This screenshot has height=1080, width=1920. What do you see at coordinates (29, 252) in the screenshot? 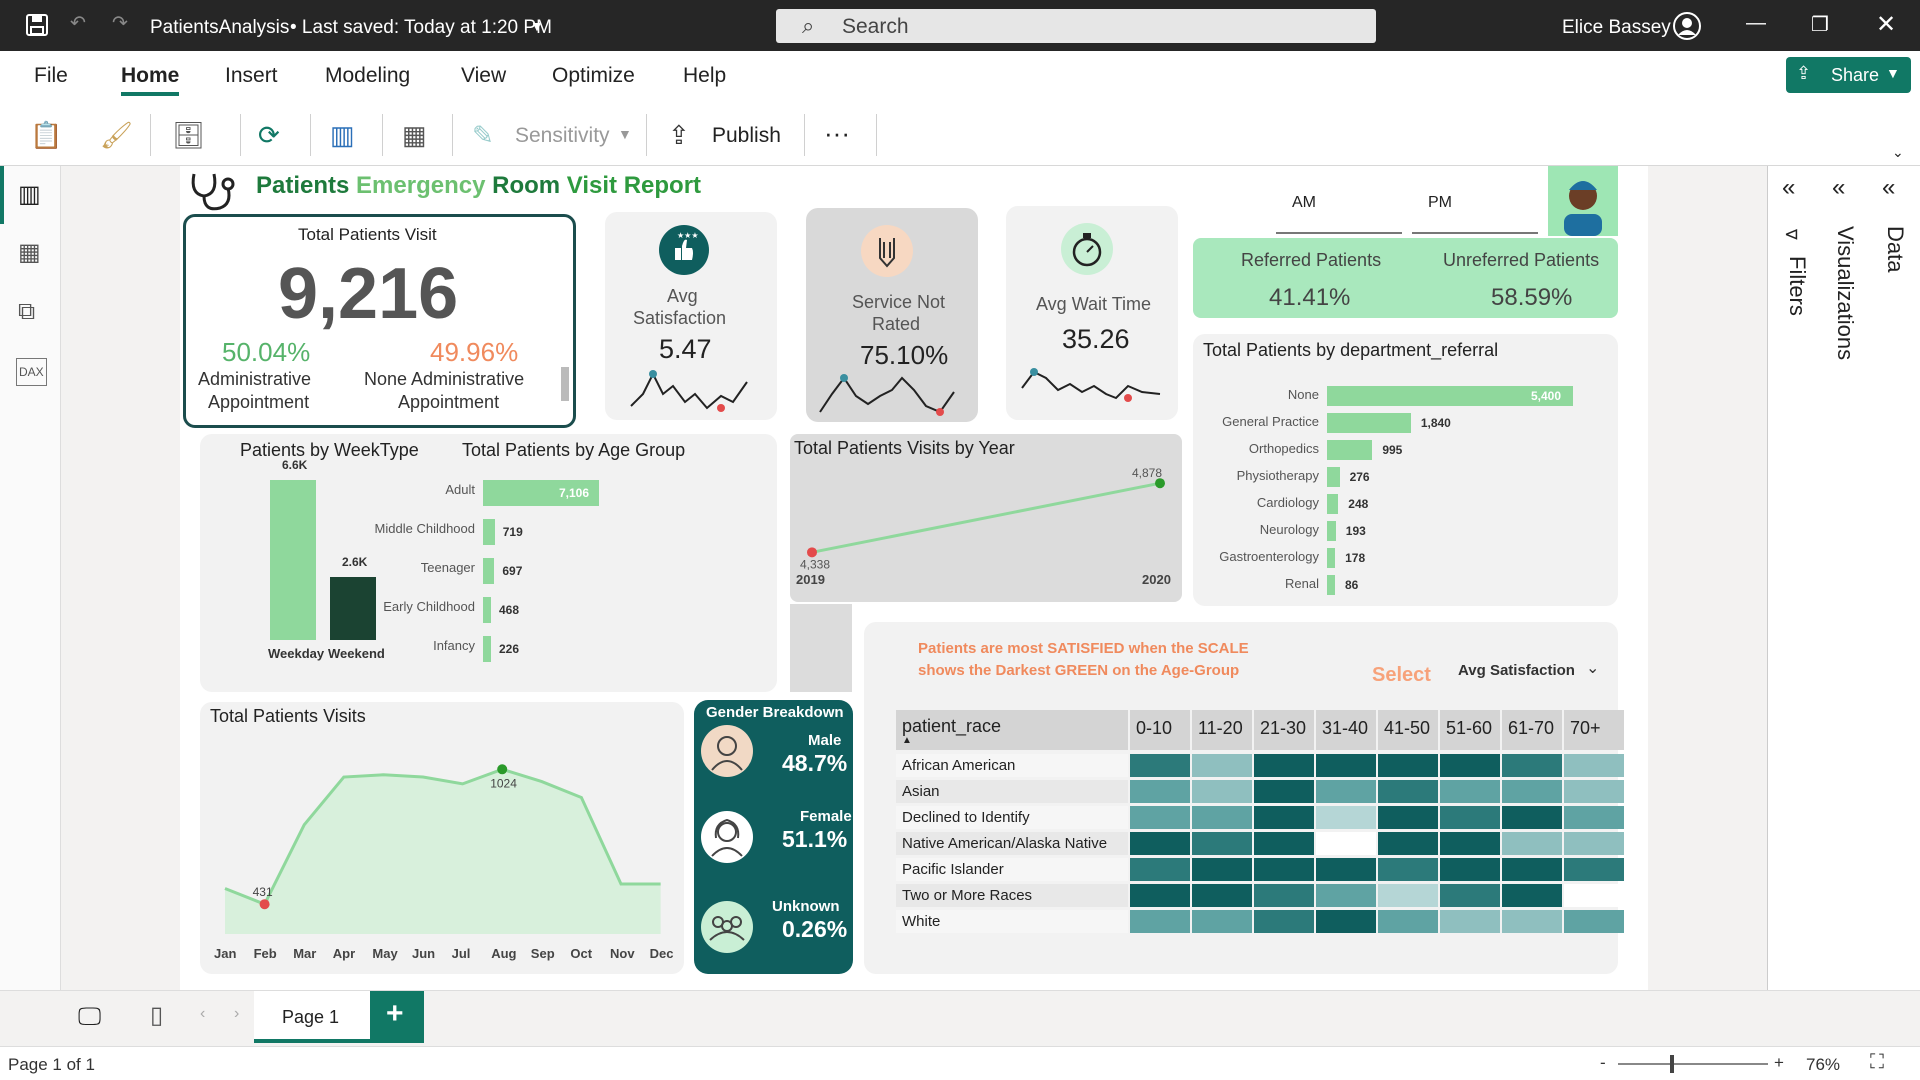
I see `table-view-icon: ▦` at bounding box center [29, 252].